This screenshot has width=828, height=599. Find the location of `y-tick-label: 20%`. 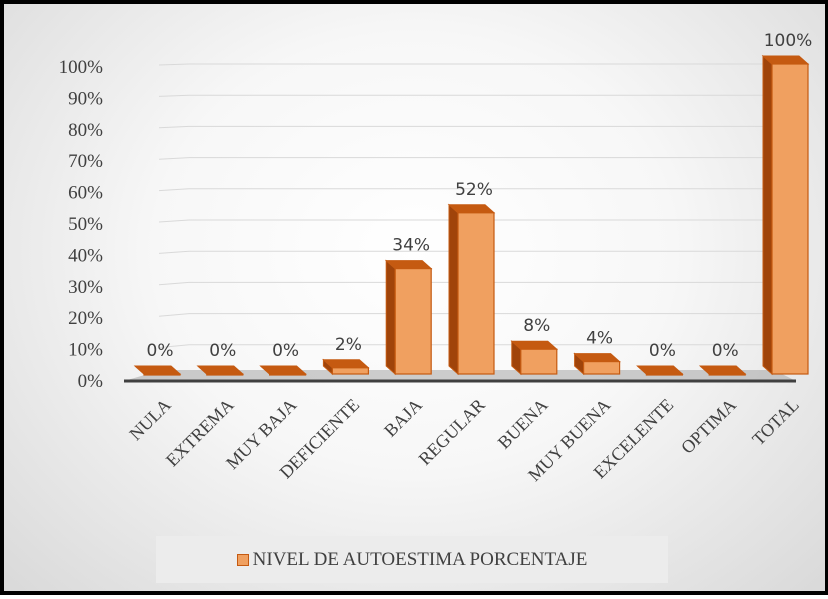

y-tick-label: 20% is located at coordinates (85, 318).